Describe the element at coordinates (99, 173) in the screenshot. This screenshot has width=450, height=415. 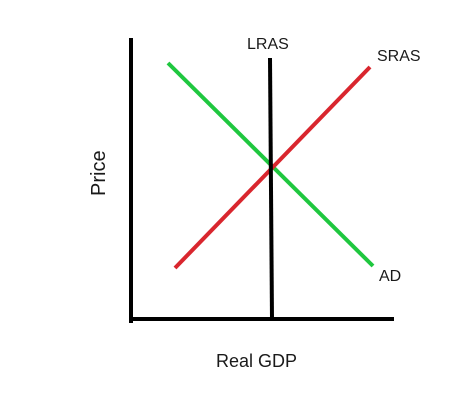
I see `y-axis-title: Price` at that location.